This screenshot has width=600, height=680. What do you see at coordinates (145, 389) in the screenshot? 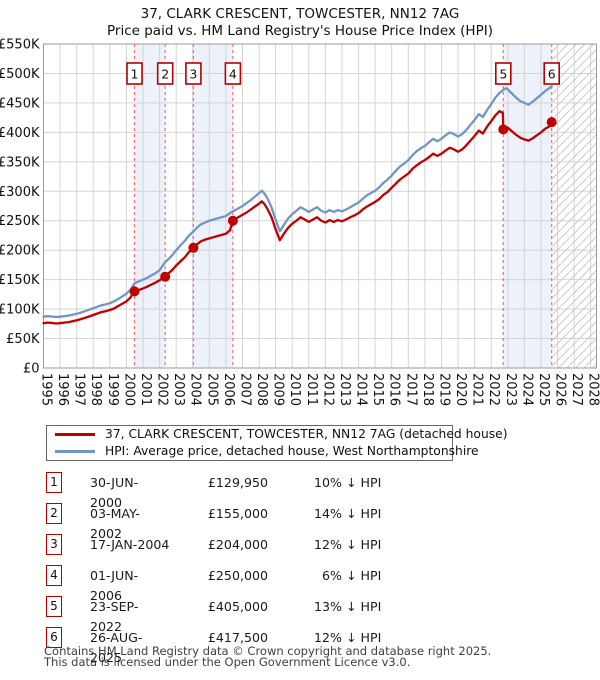
I see `x-axis-tick-label: 2001` at bounding box center [145, 389].